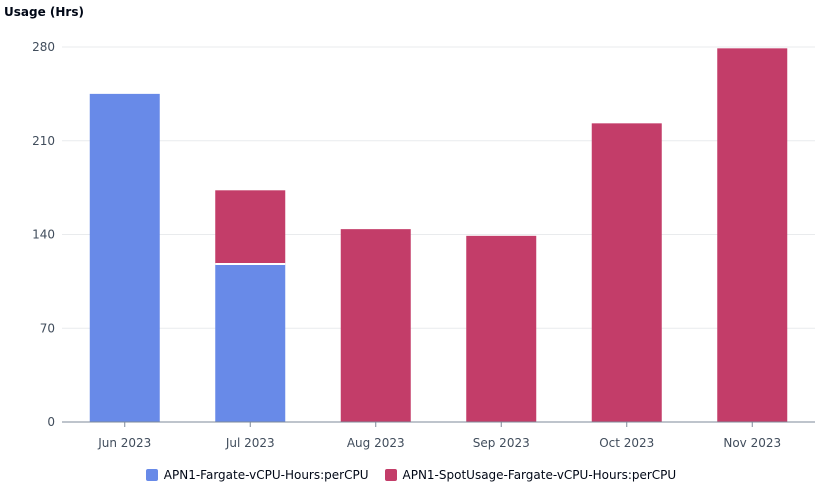 The image size is (822, 497). I want to click on y-tick-label: 140, so click(43, 235).